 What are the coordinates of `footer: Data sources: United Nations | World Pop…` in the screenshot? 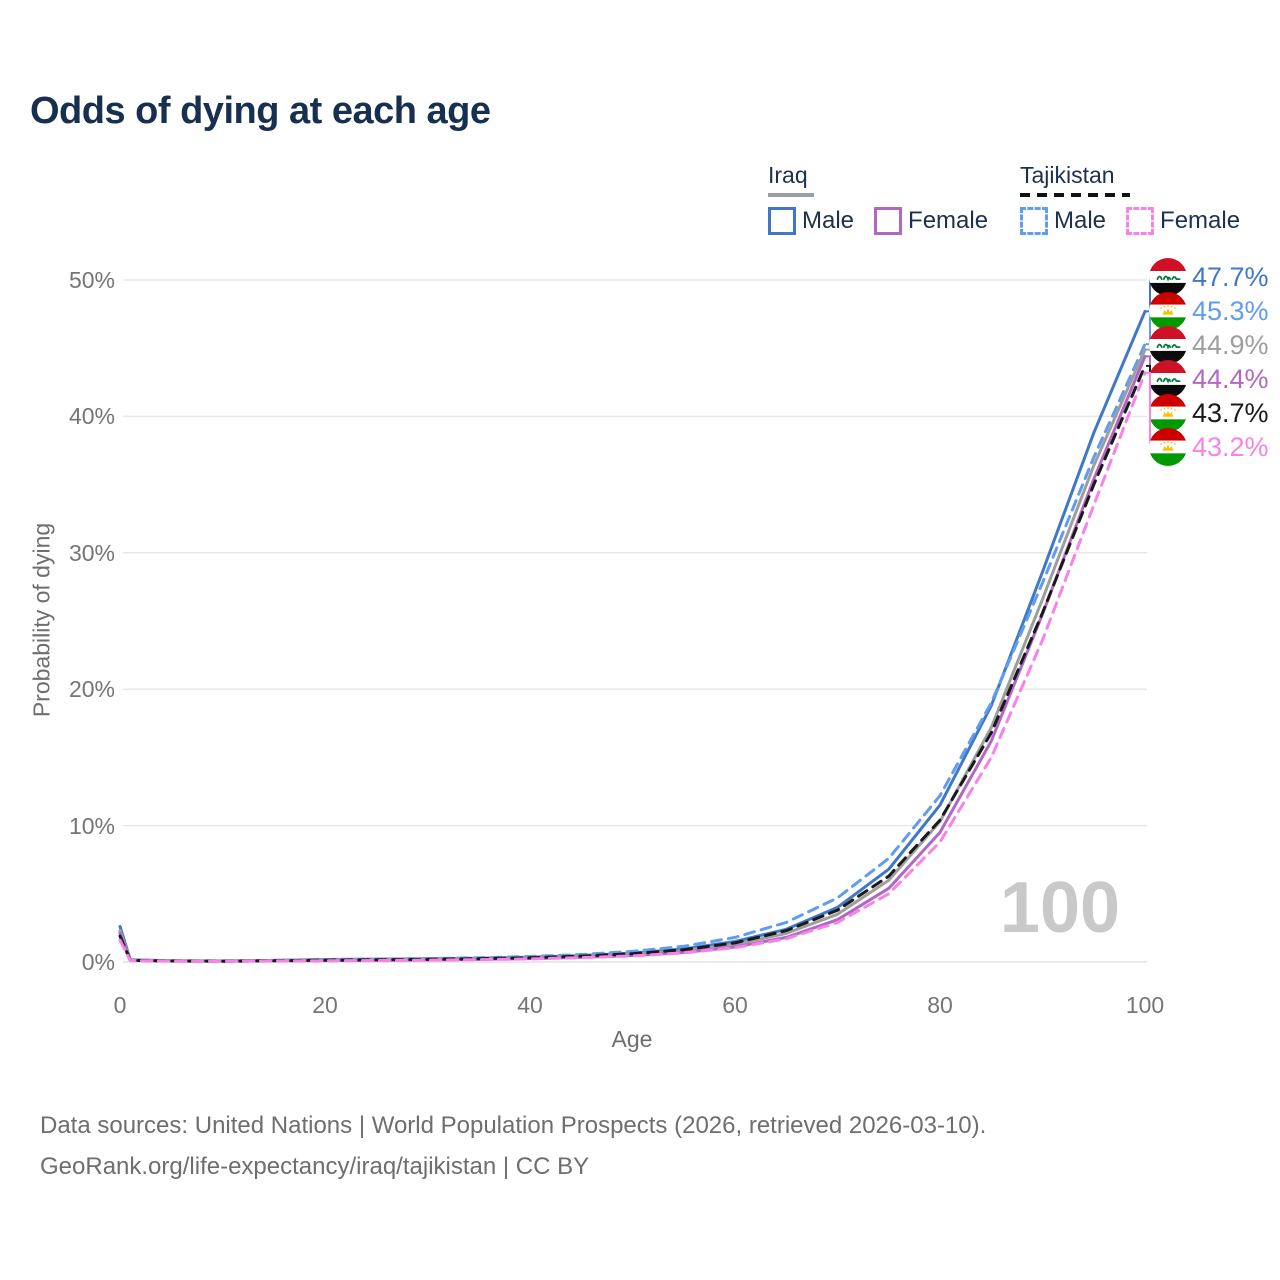 It's located at (513, 1147).